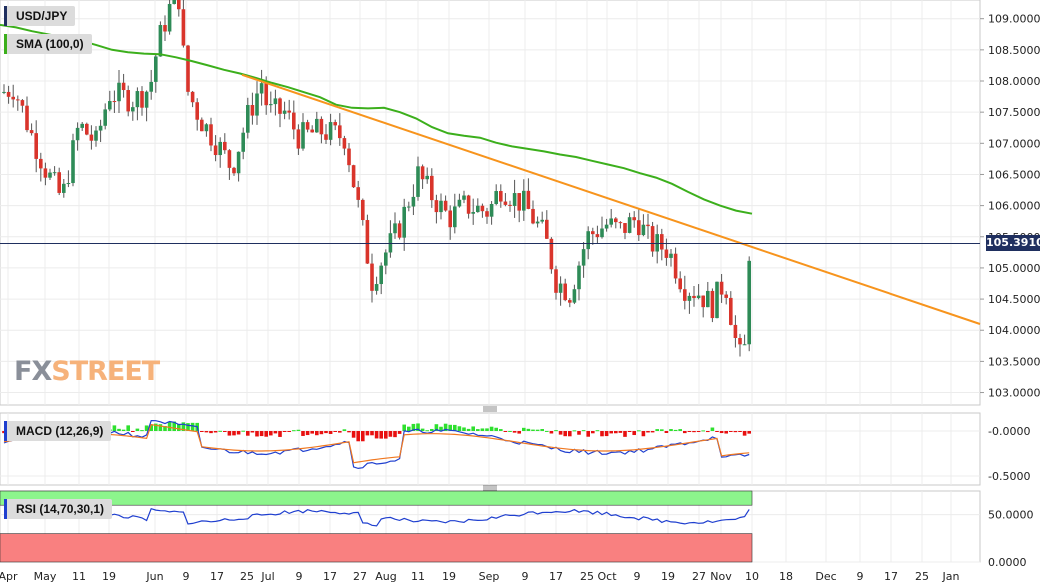 This screenshot has width=1060, height=587. What do you see at coordinates (48, 44) in the screenshot?
I see `sma-label: SMA (100,0)` at bounding box center [48, 44].